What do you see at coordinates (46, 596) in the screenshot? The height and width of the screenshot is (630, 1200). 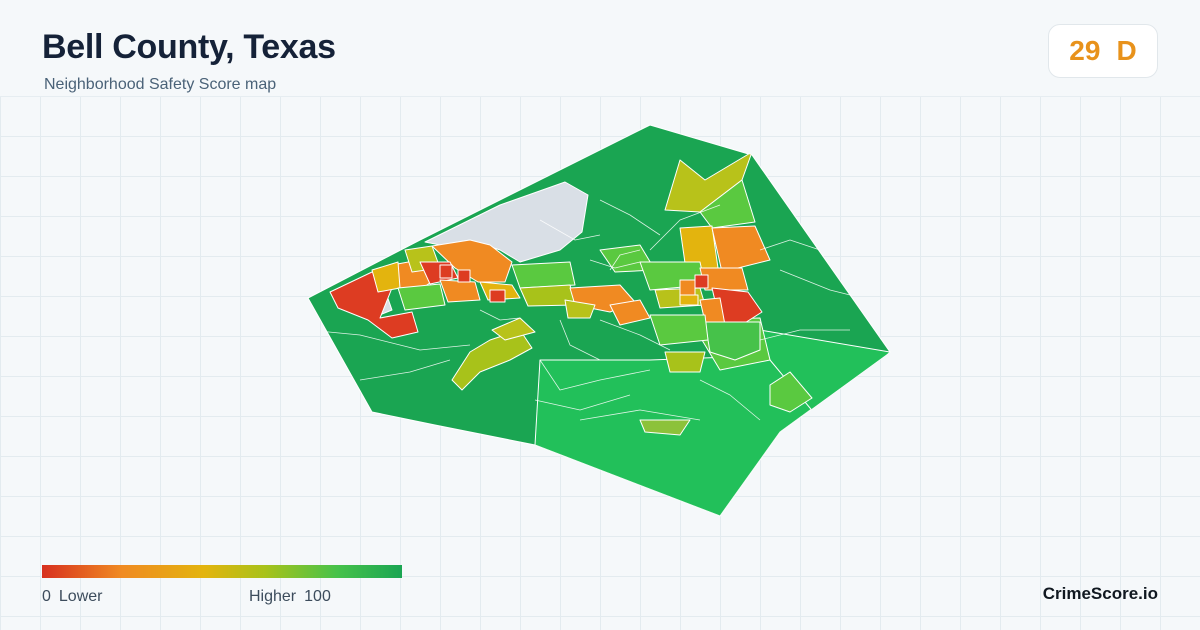 I see `legend-min-value: 0` at bounding box center [46, 596].